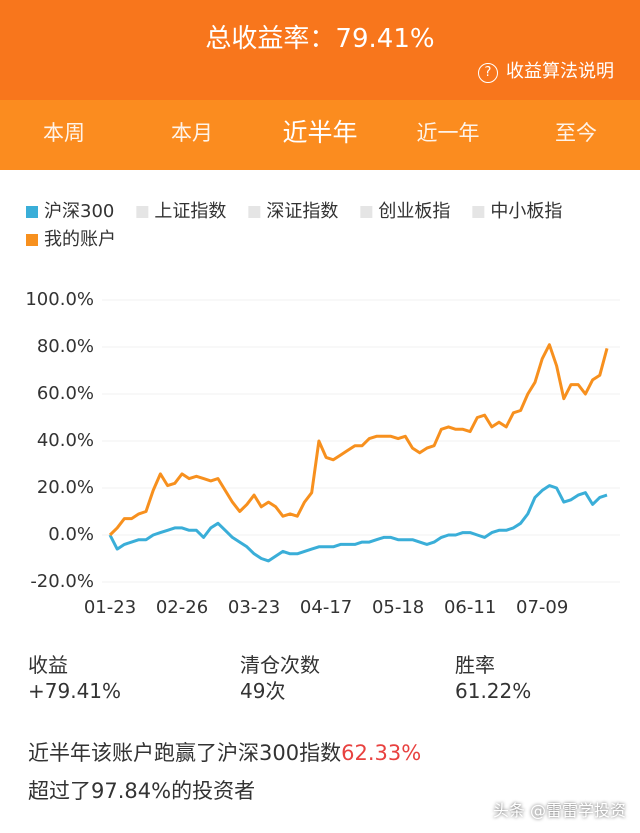 The height and width of the screenshot is (833, 640). I want to click on y-tick-label: 100.0%, so click(59, 299).